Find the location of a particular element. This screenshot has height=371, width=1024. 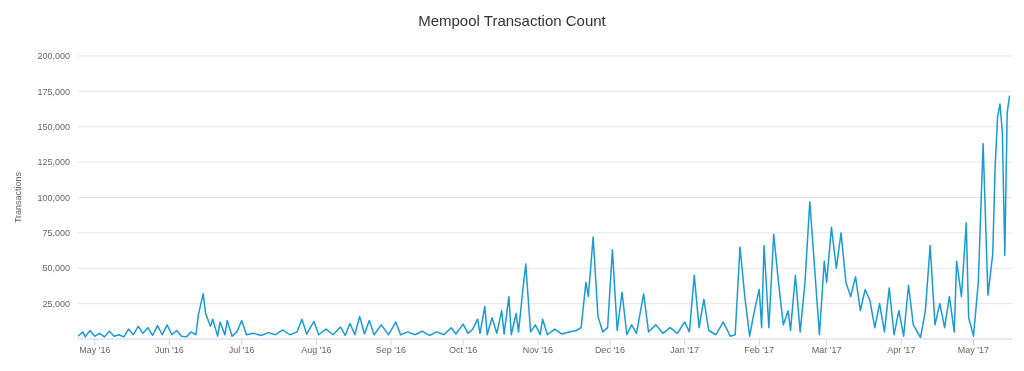

x-tick-label: Mar '17 is located at coordinates (826, 350).